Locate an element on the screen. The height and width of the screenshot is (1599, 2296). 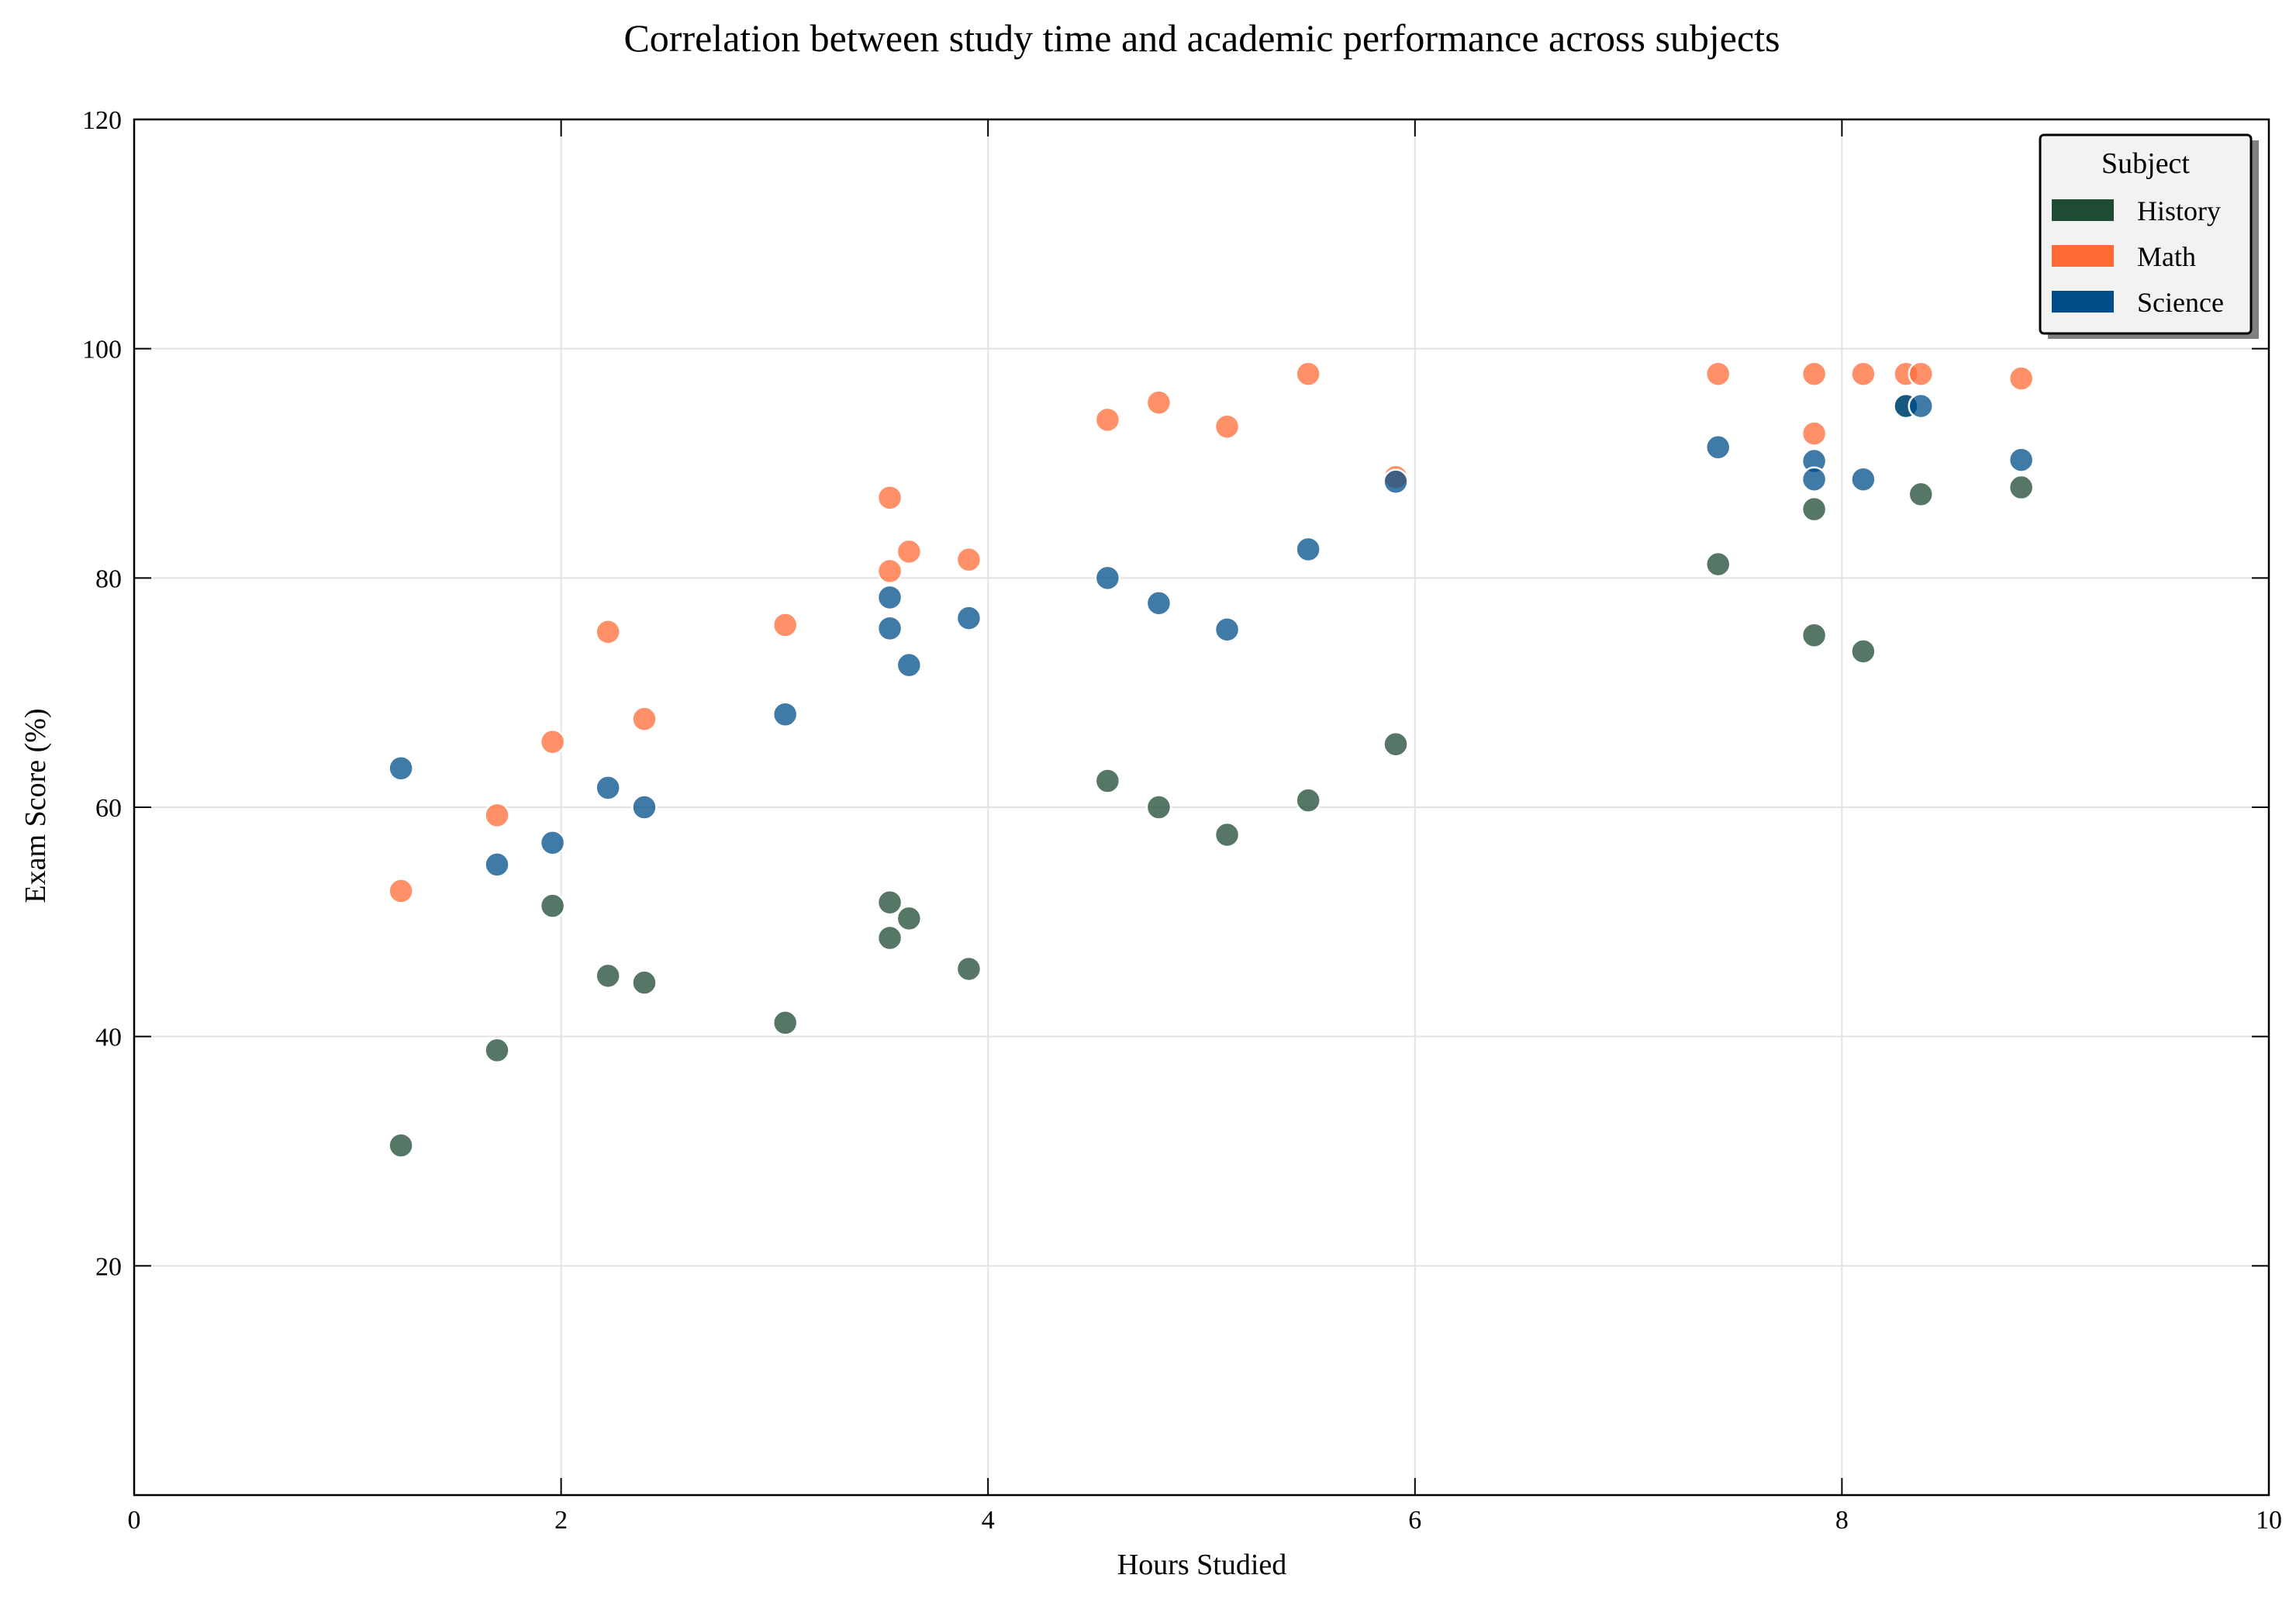
x-tick-label: 10 is located at coordinates (2269, 1521).